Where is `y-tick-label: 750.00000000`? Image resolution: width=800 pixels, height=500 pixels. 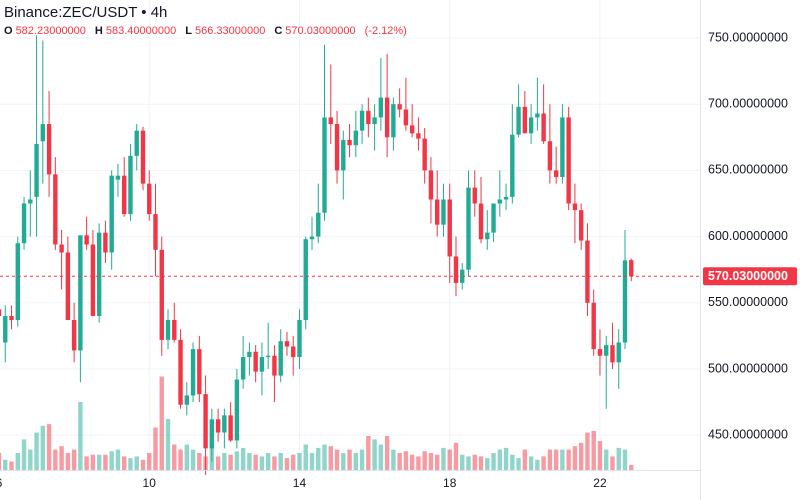 y-tick-label: 750.00000000 is located at coordinates (748, 37).